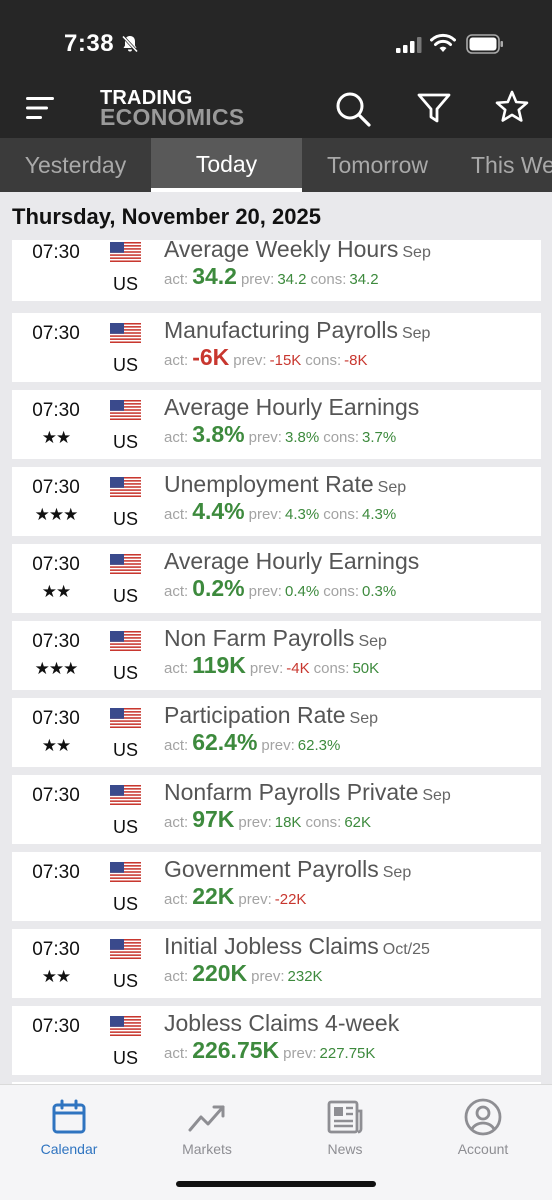  Describe the element at coordinates (379, 591) in the screenshot. I see `consensus-value: 0.3%` at that location.